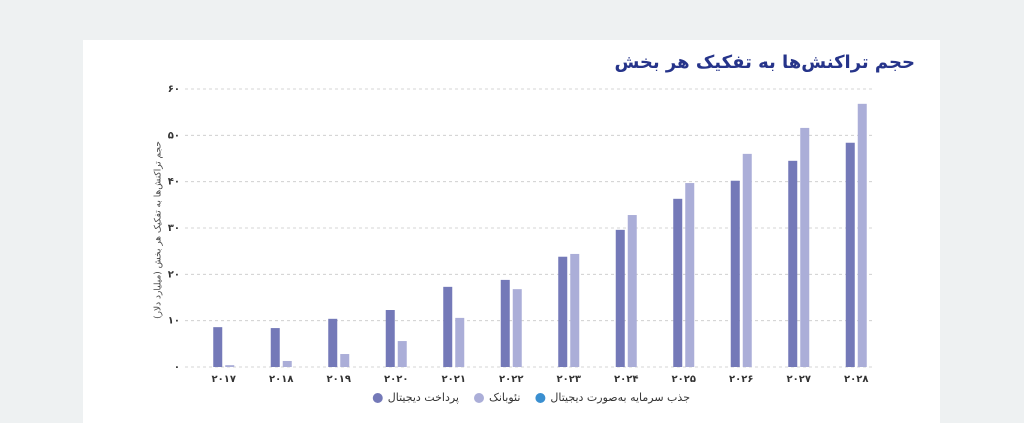 This screenshot has height=423, width=1024. I want to click on y-tick-label: ۱۰, so click(174, 321).